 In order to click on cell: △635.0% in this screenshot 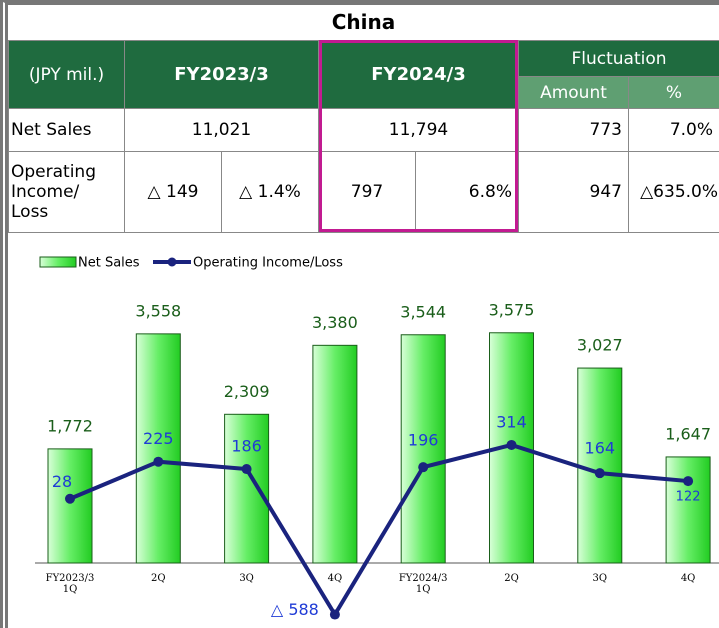, I will do `click(673, 192)`.